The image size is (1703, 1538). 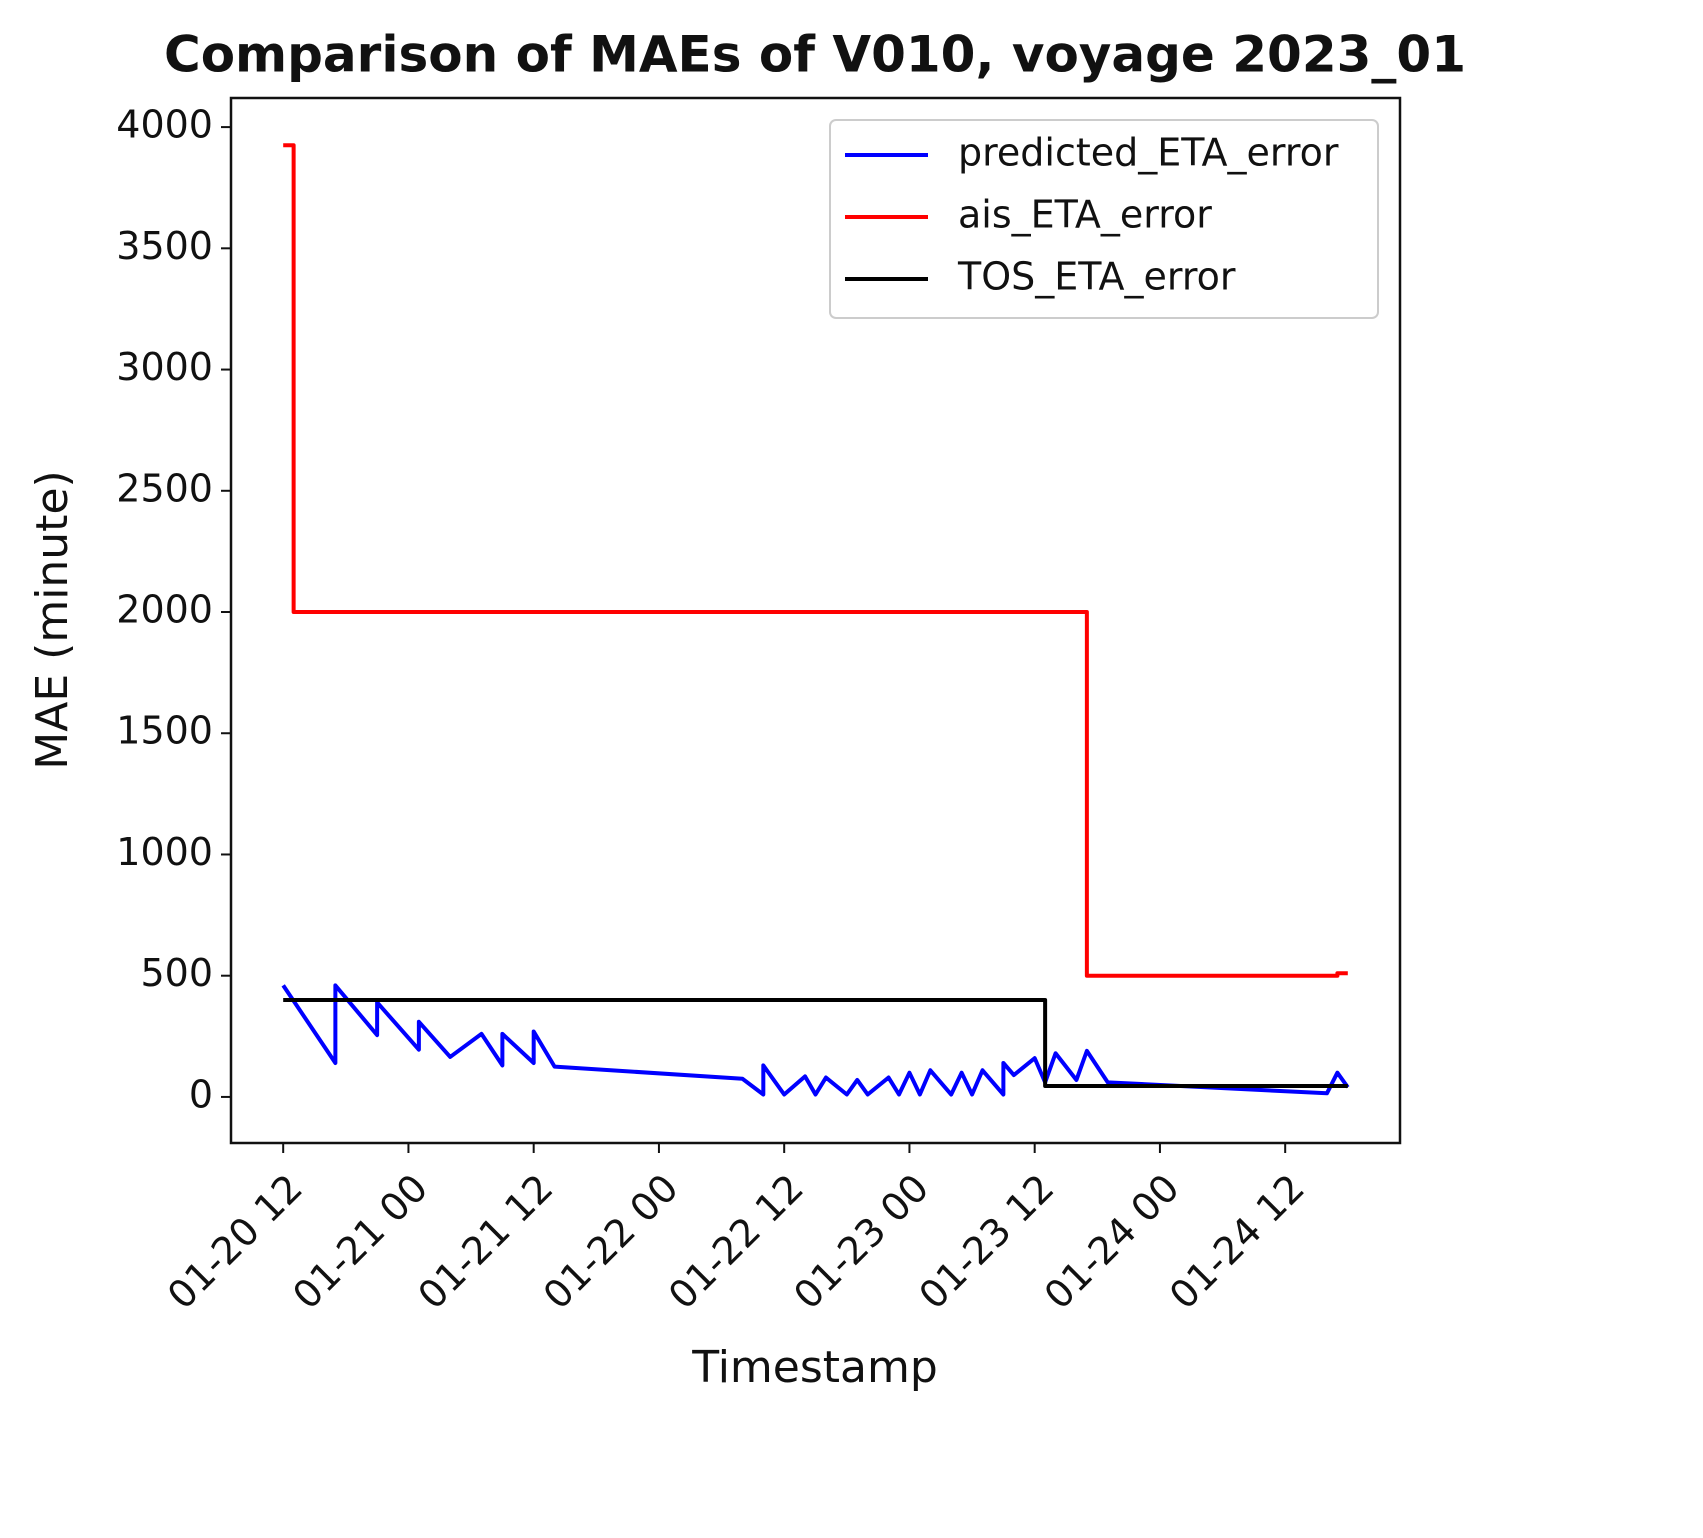 What do you see at coordinates (360, 1242) in the screenshot?
I see `x-tick-label: 01-21 00` at bounding box center [360, 1242].